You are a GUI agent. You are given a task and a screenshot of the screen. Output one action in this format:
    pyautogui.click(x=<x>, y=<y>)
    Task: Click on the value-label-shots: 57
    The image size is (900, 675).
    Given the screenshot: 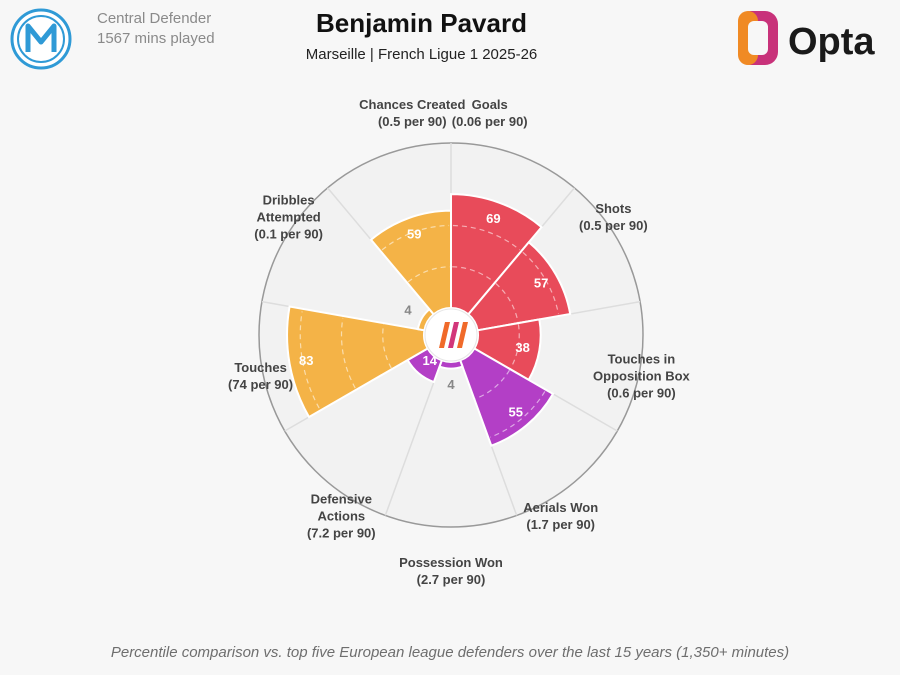 What is the action you would take?
    pyautogui.click(x=541, y=282)
    